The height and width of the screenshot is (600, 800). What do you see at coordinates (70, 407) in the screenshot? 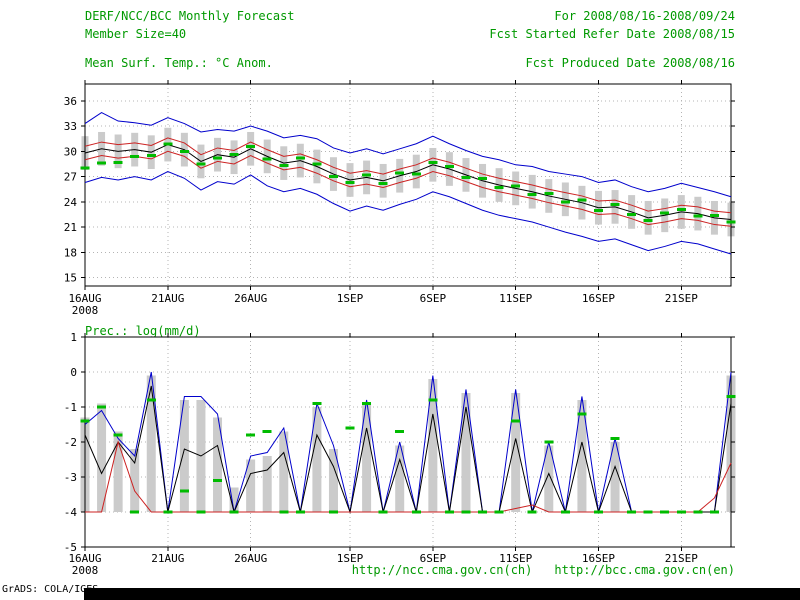
I see `svg-text: -1` at bounding box center [70, 407].